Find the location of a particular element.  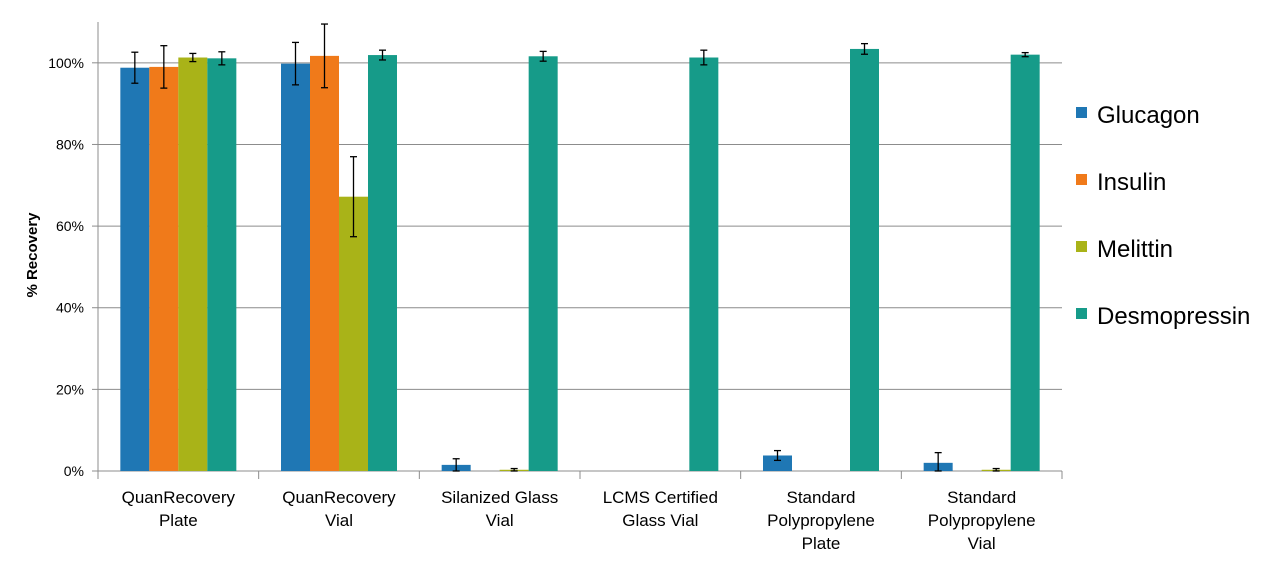

y-tick-label: 40% is located at coordinates (70, 308).